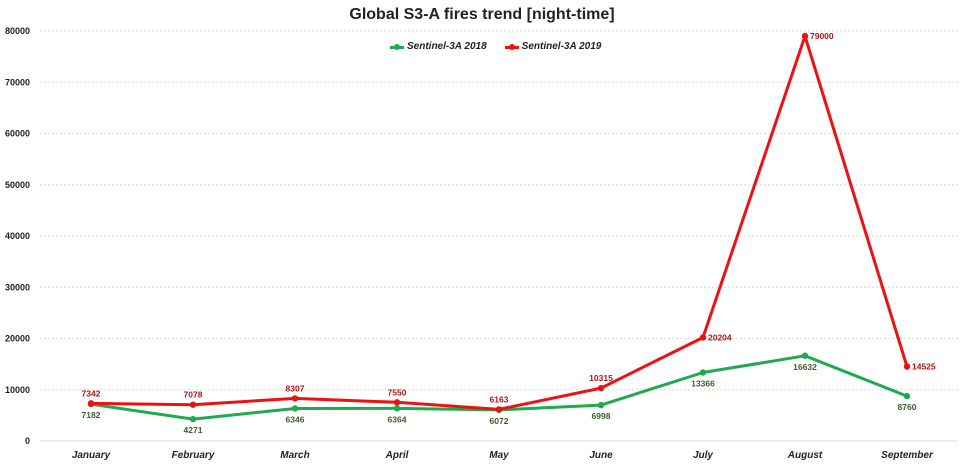 Image resolution: width=964 pixels, height=468 pixels. What do you see at coordinates (447, 46) in the screenshot?
I see `legend-label-2018: Sentinel-3A 2018` at bounding box center [447, 46].